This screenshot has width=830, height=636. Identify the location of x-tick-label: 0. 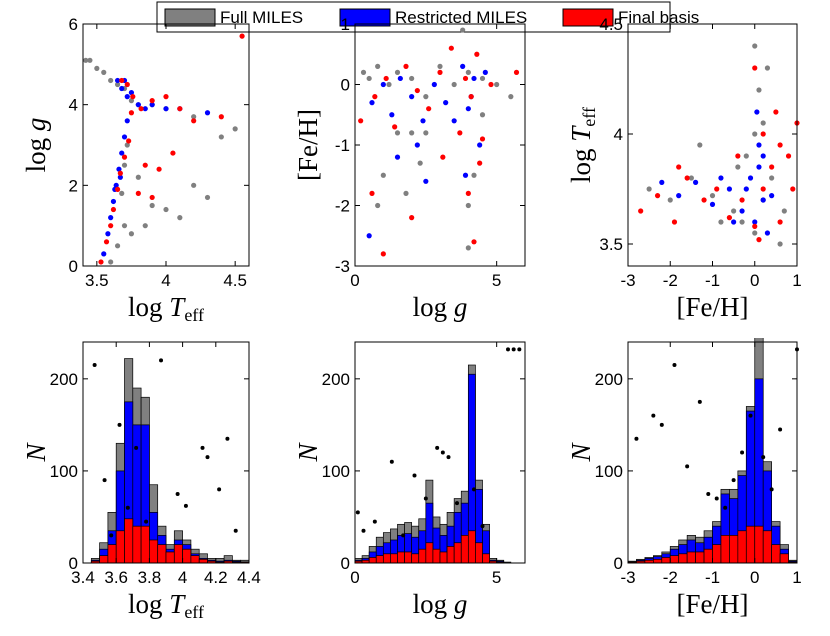
(354, 280).